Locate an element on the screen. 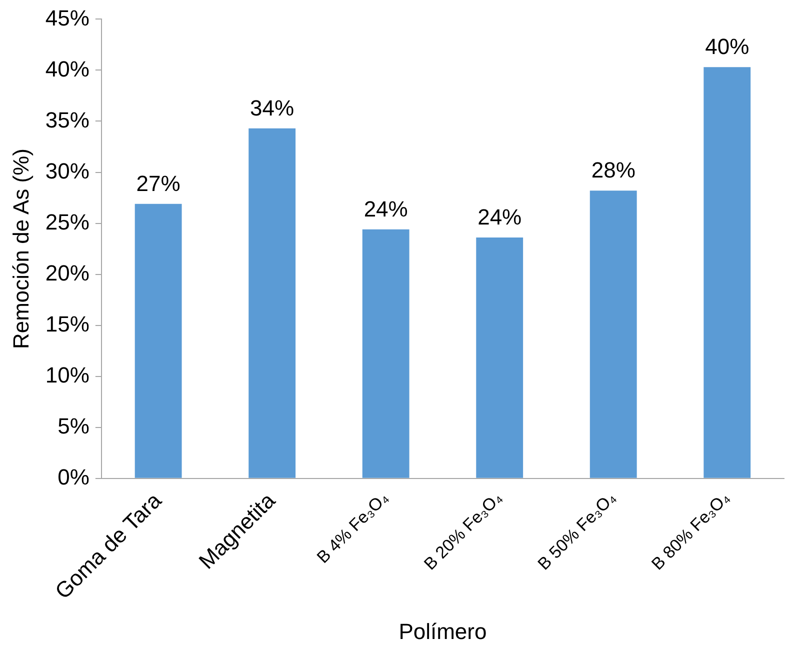 This screenshot has height=655, width=804. data-label: 40% is located at coordinates (727, 47).